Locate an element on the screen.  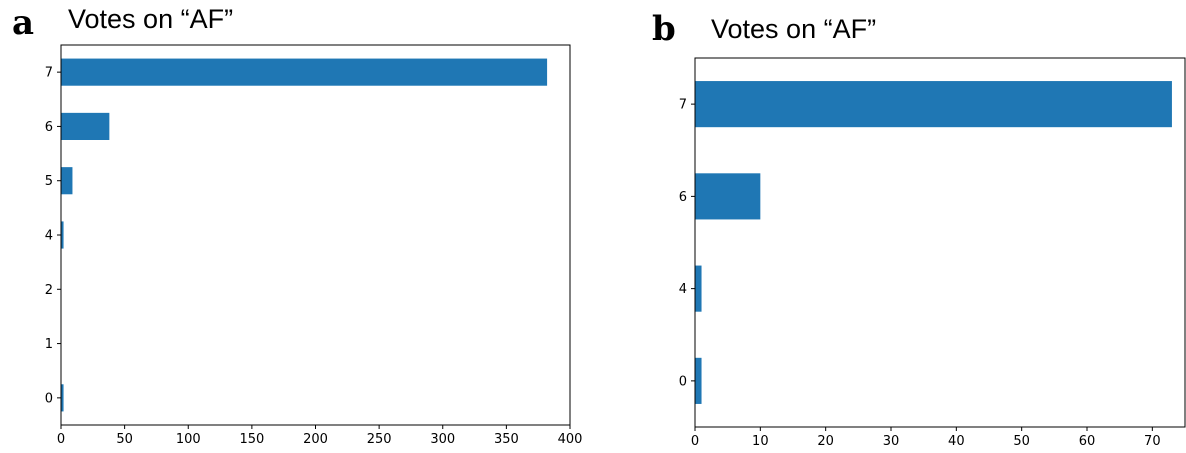
panel-label: a is located at coordinates (23, 23).